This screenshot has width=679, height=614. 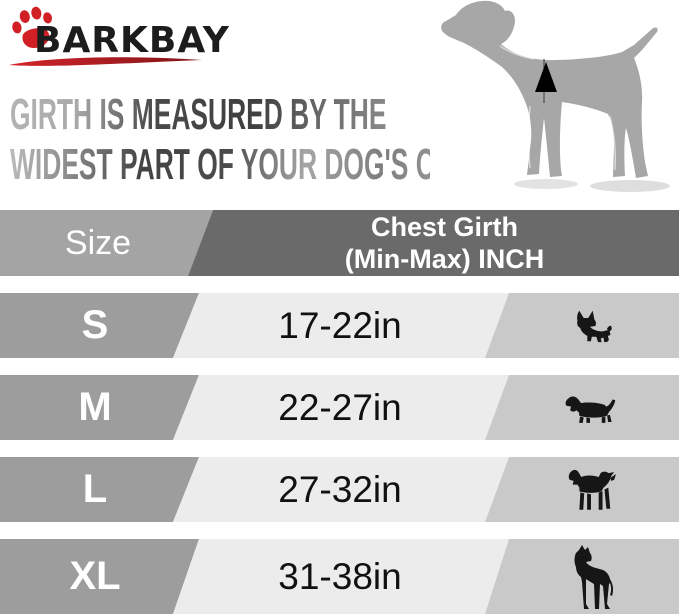 I want to click on girth-m-value: 22-27in, so click(x=340, y=407).